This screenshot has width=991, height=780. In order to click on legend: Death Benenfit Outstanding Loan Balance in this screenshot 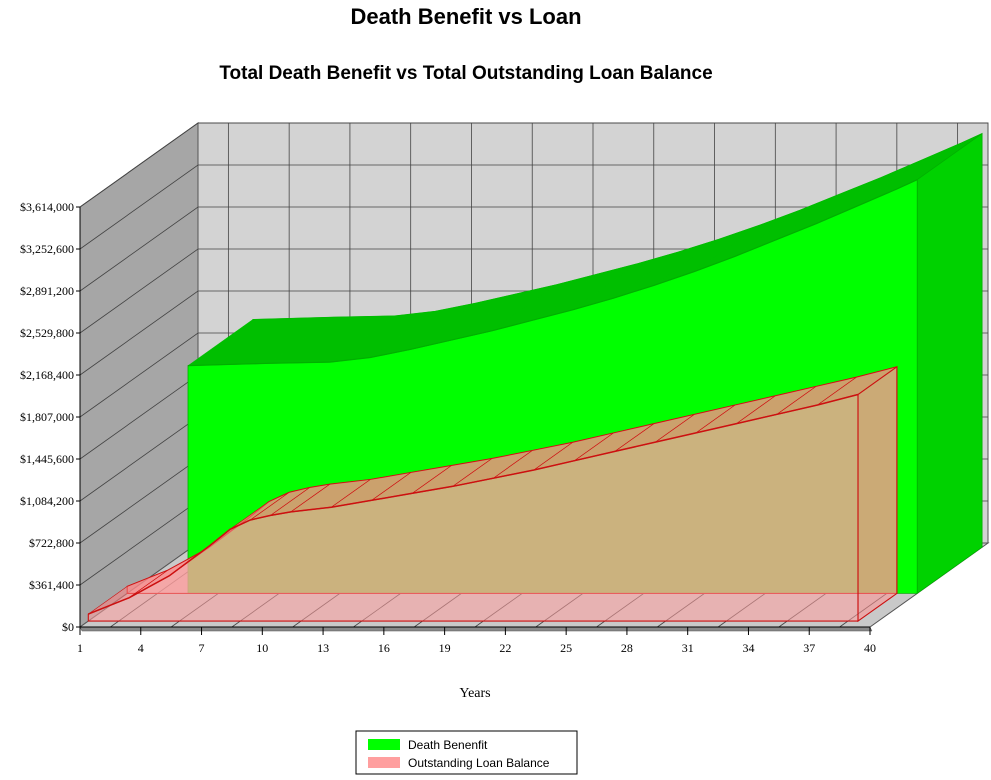, I will do `click(466, 752)`.